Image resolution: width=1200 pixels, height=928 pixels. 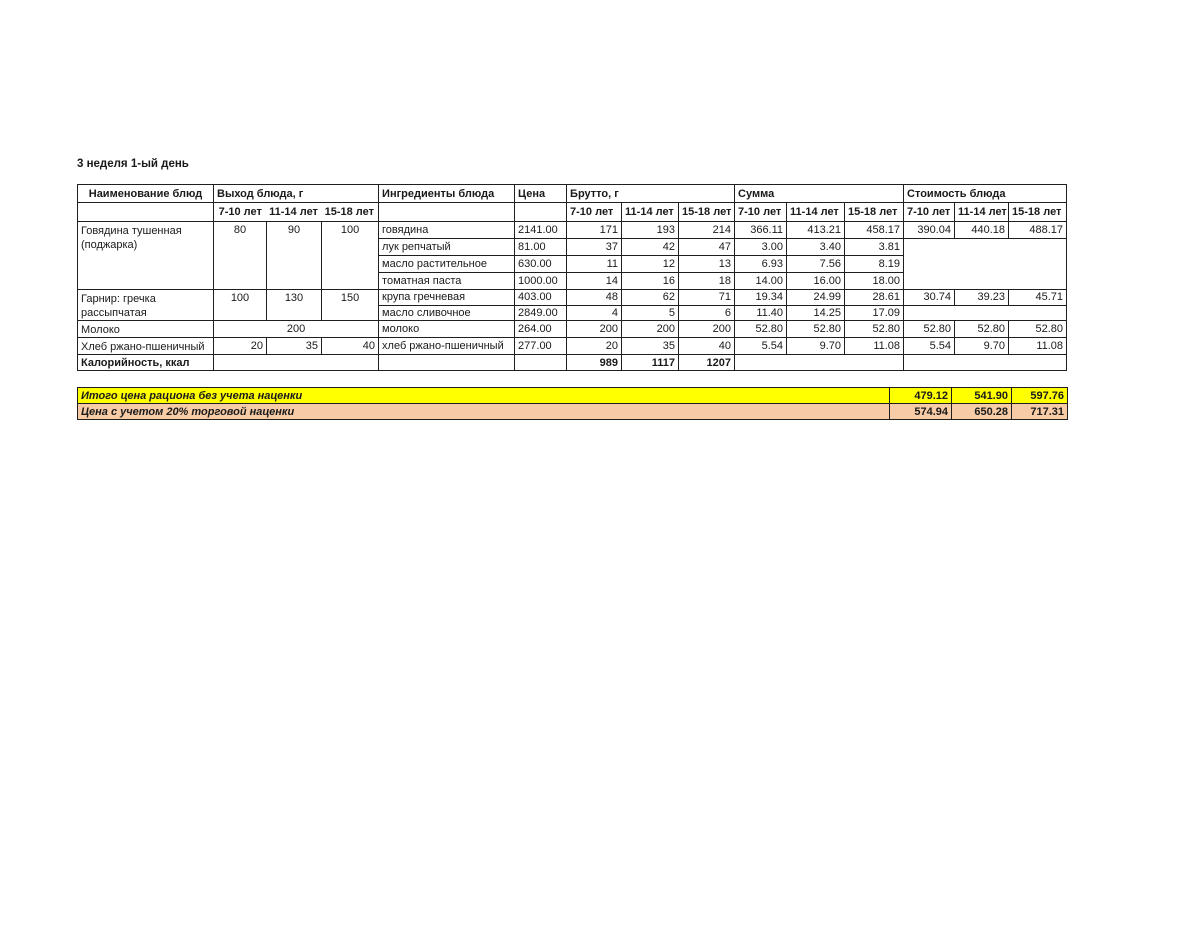 I want to click on sum-cell: 366.11, so click(x=761, y=230).